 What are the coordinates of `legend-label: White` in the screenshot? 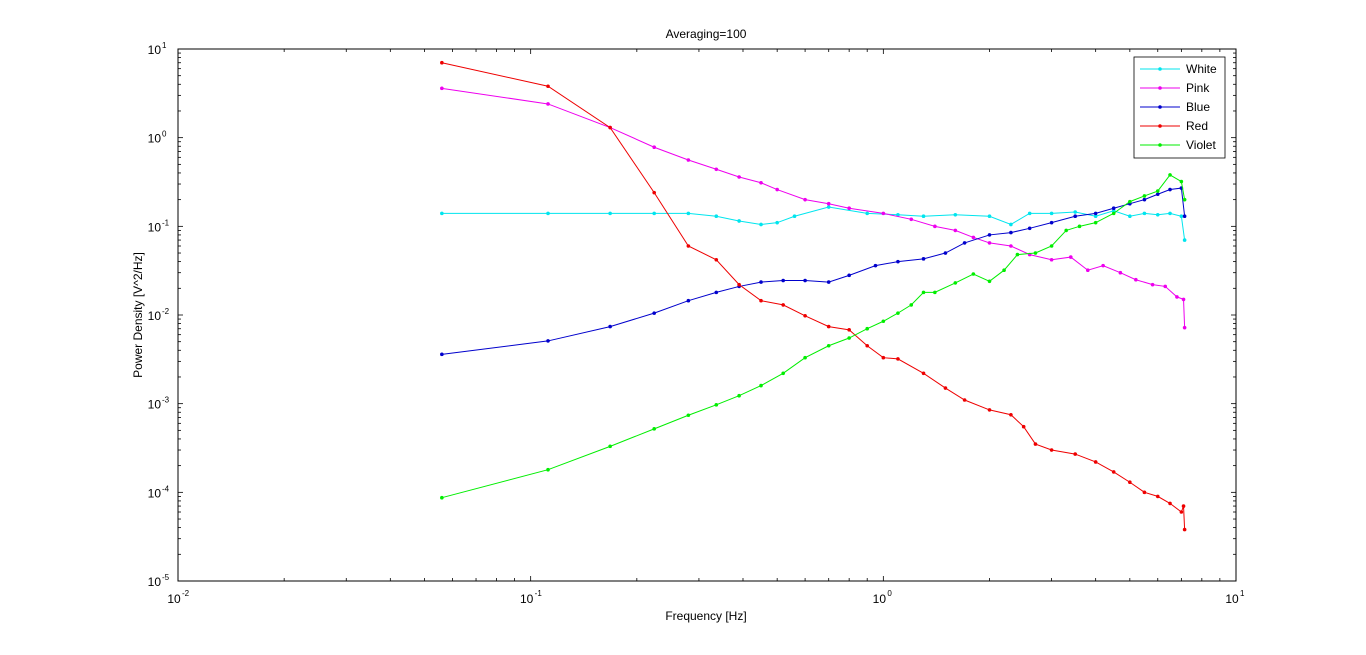 It's located at (1201, 69).